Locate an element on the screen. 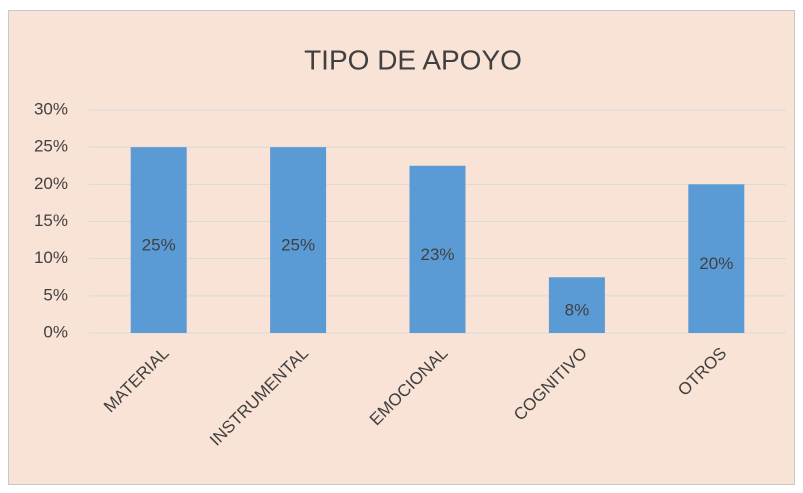  y-tick-label: 25% is located at coordinates (51, 146).